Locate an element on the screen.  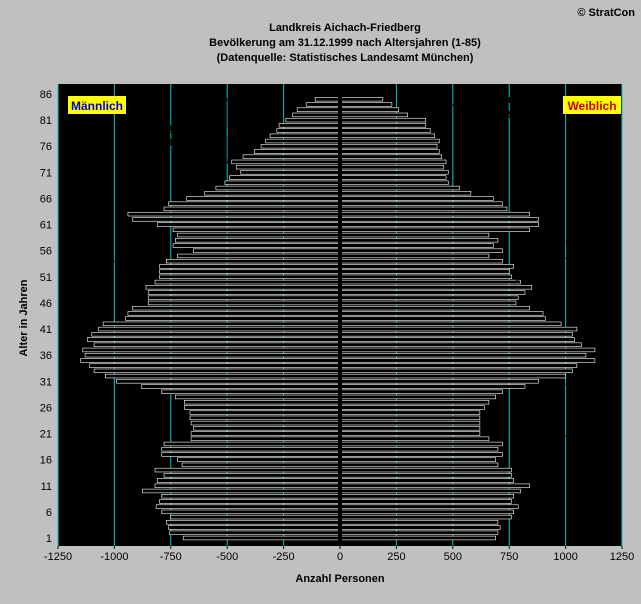
geburtenausfall-top-line-1: Geburtenausfall is located at coordinates (504, 100).